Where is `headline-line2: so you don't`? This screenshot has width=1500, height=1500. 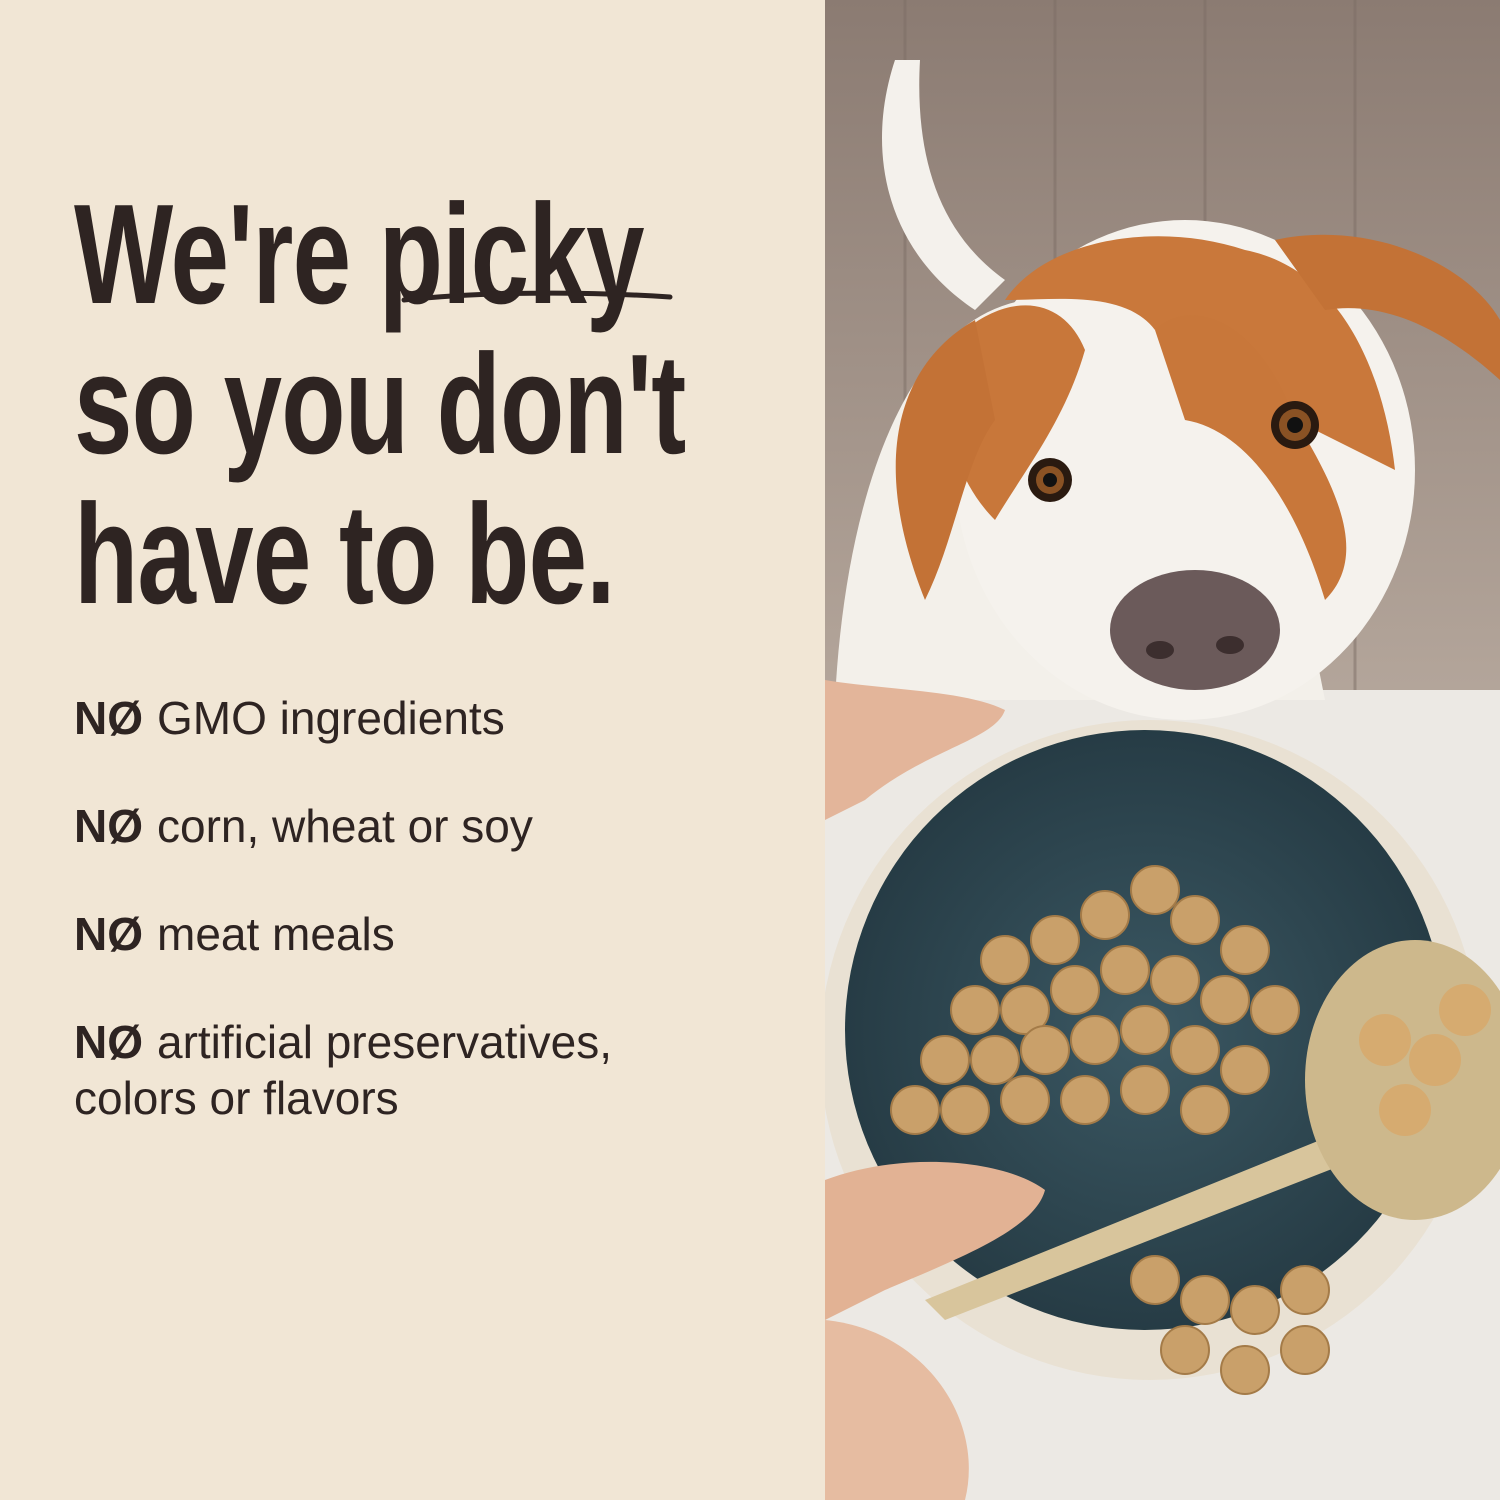
headline-line2: so you don't is located at coordinates (380, 404).